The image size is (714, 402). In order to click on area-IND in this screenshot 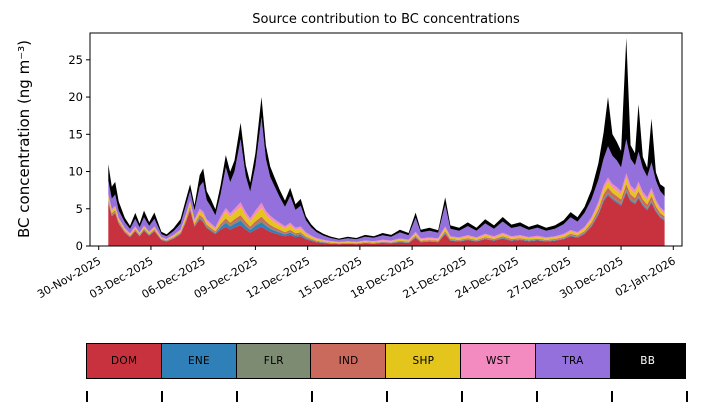, I will do `click(386, 214)`.